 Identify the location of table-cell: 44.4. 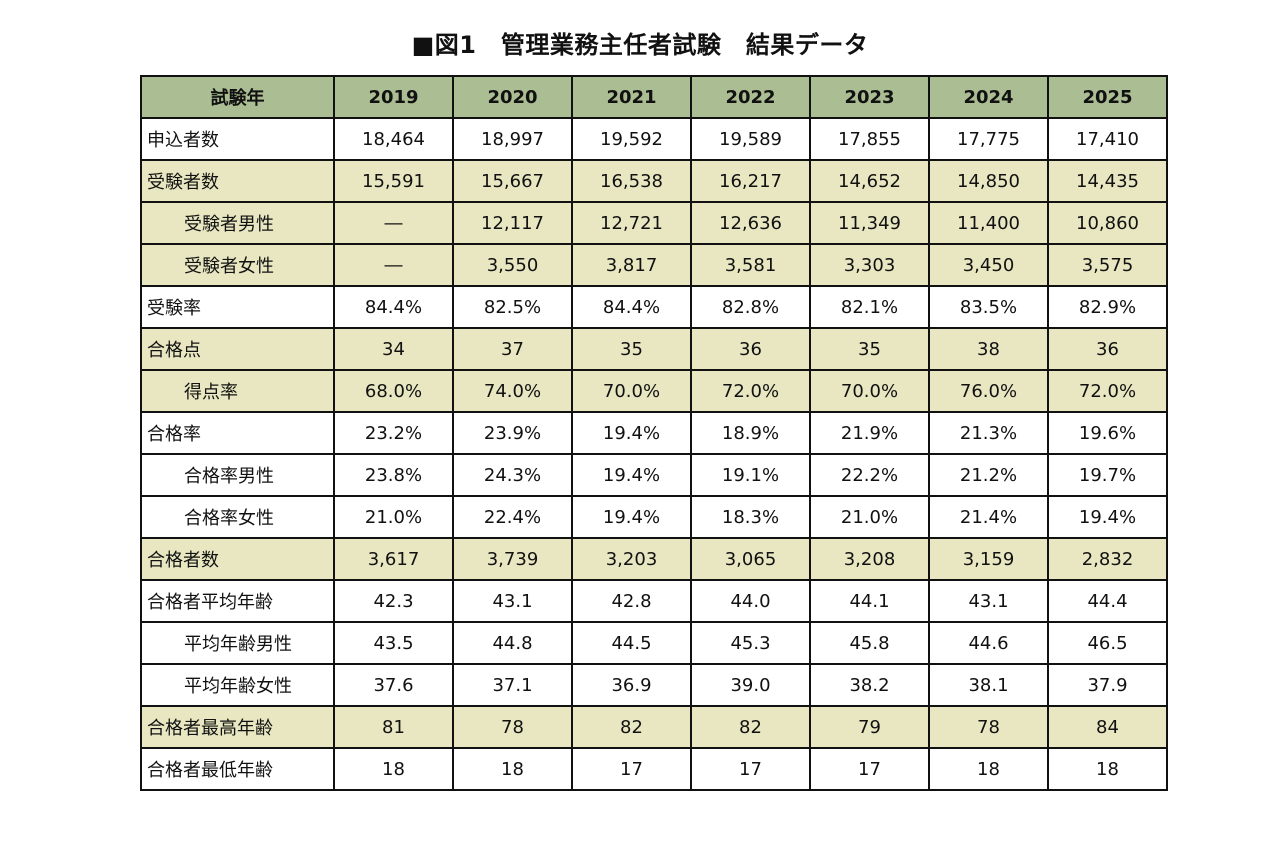
(1107, 601).